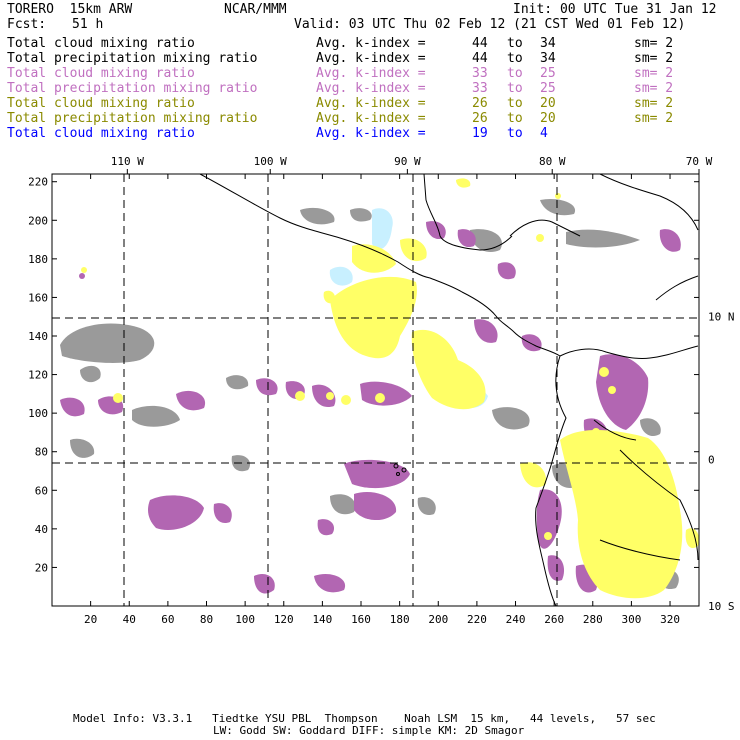 The width and height of the screenshot is (740, 740). Describe the element at coordinates (544, 133) in the screenshot. I see `legend-to: 4` at that location.